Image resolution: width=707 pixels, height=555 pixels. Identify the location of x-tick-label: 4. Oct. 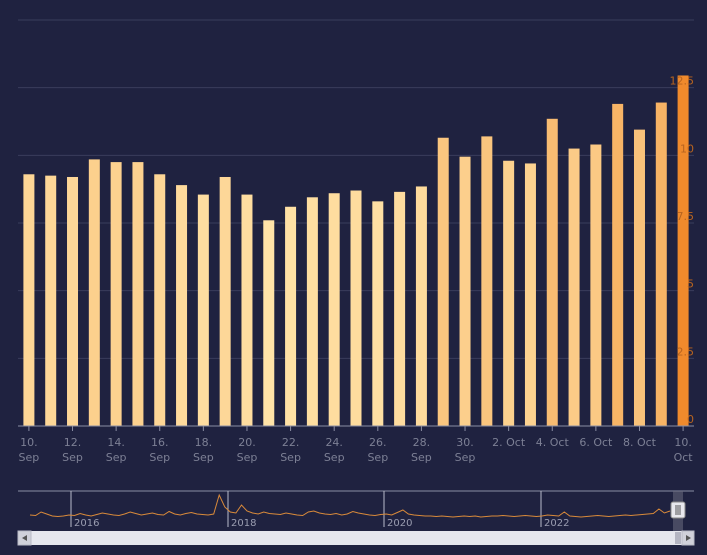
(553, 442).